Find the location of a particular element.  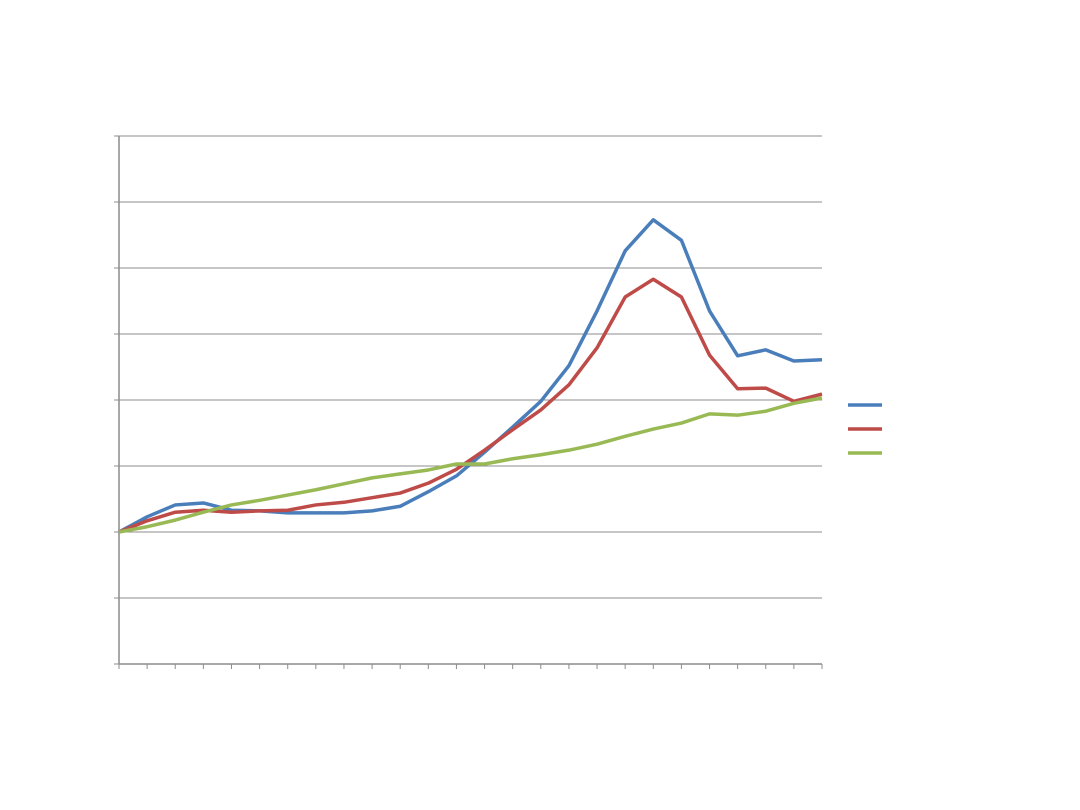

series-line is located at coordinates (470, 465).